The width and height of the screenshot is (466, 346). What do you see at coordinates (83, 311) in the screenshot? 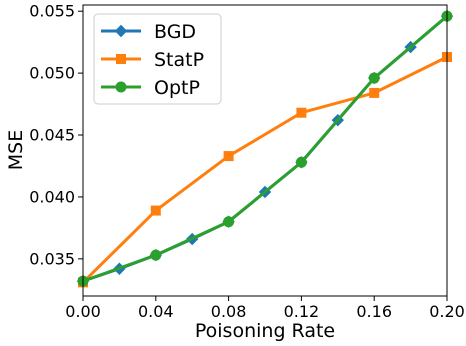
I see `x-tick-label: 0.00` at bounding box center [83, 311].